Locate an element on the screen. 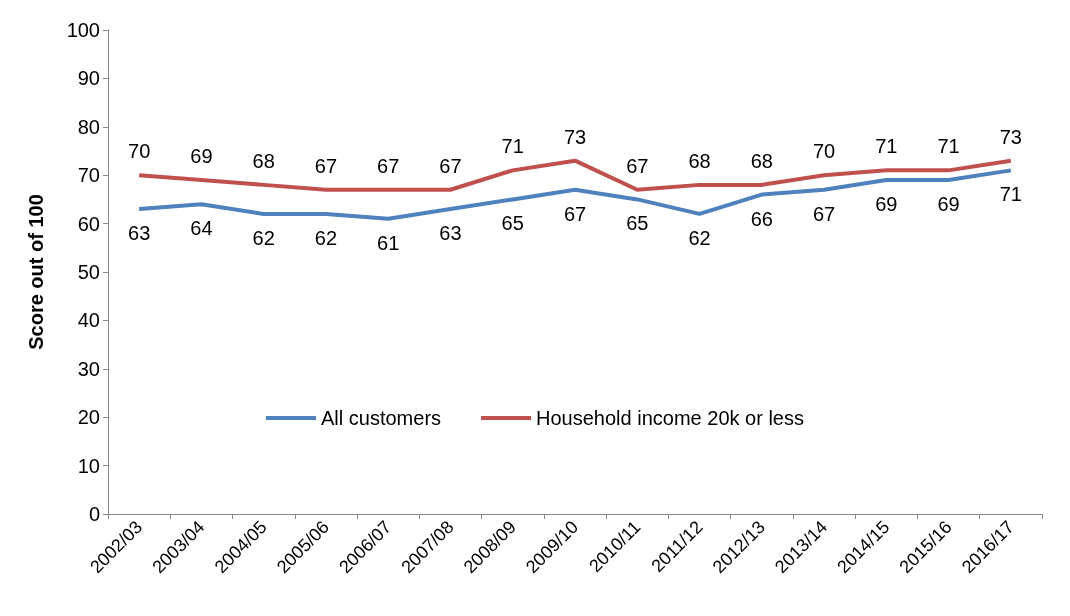 Image resolution: width=1070 pixels, height=616 pixels. data-label: 61 is located at coordinates (388, 242).